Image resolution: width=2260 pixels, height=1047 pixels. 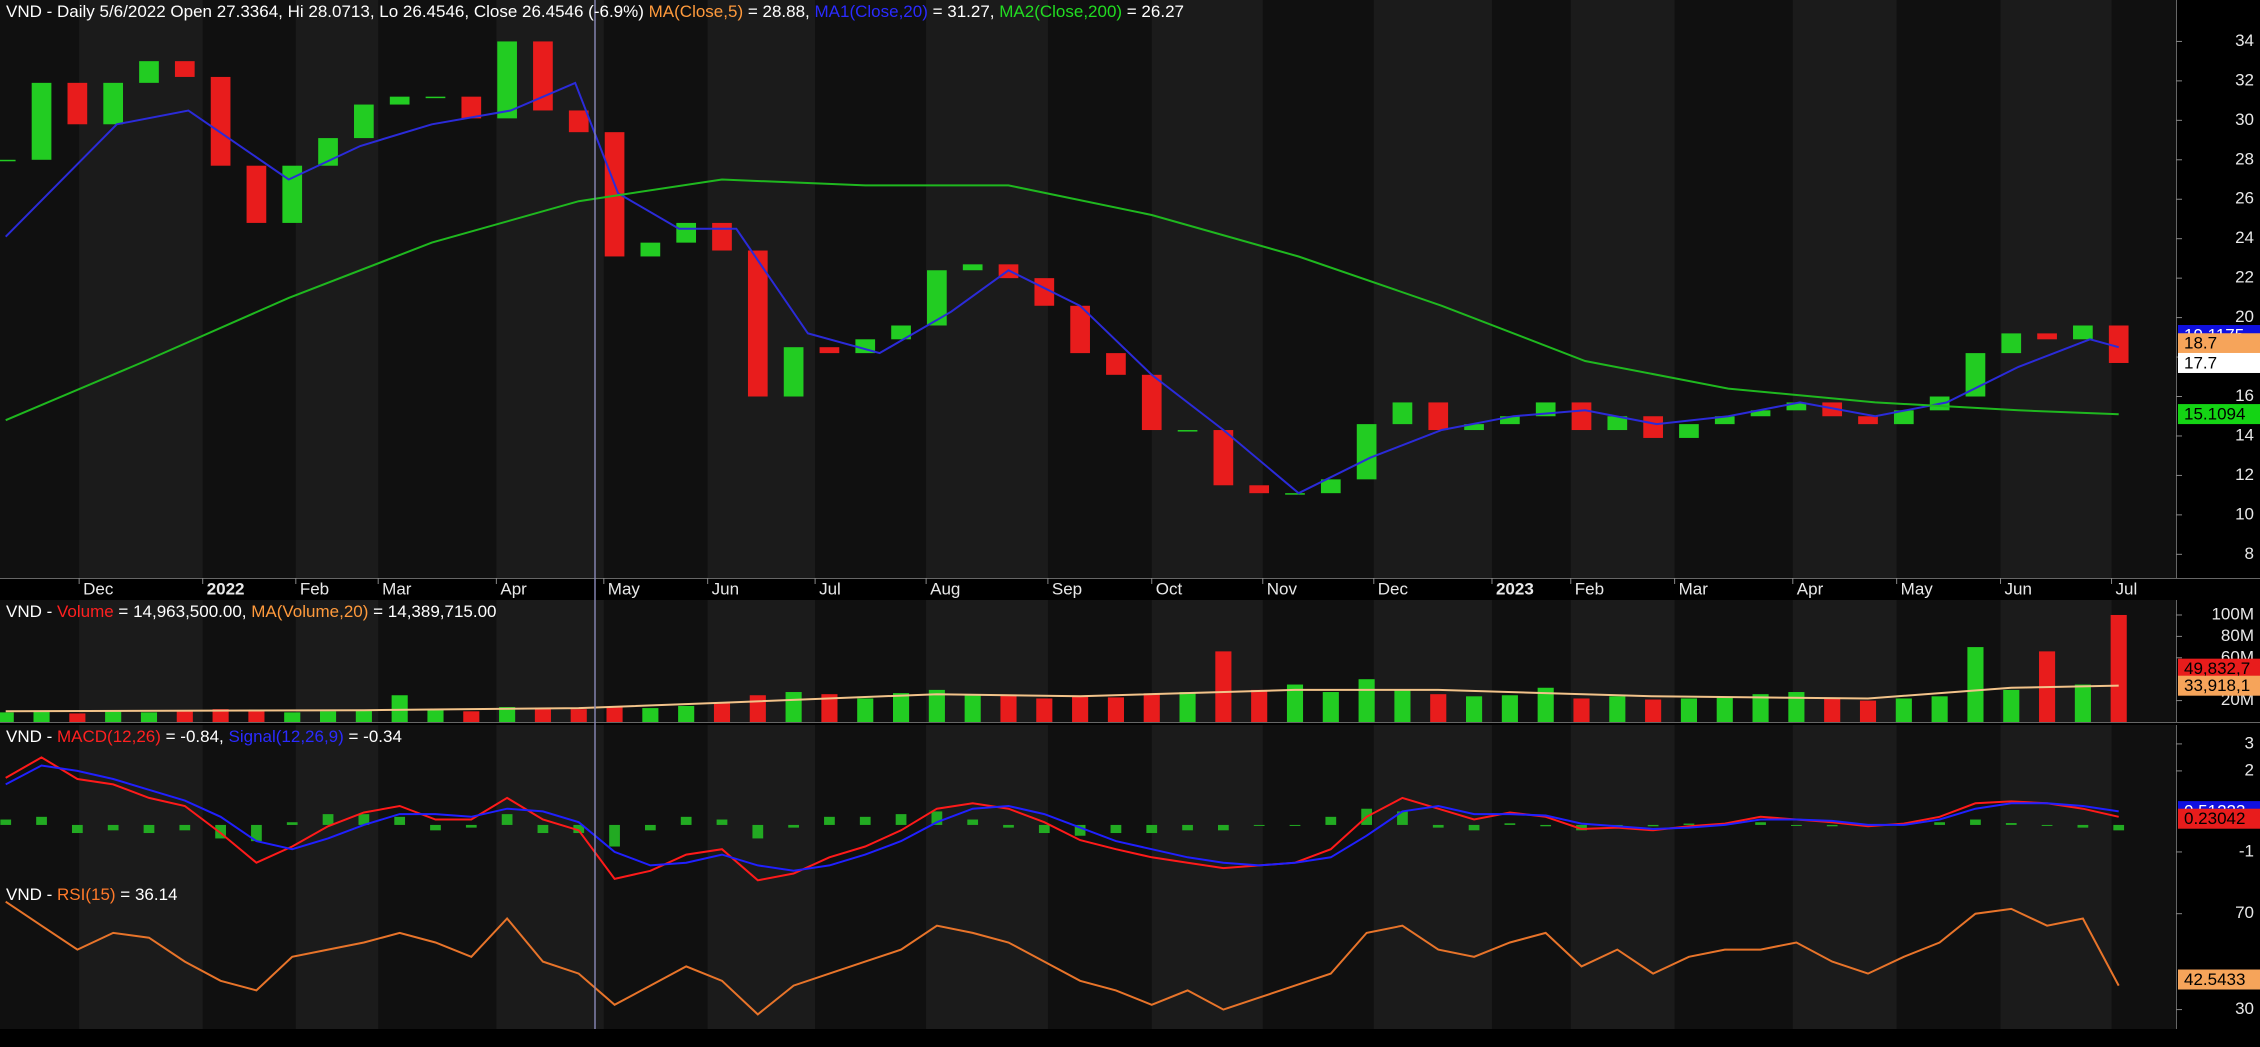 What do you see at coordinates (226, 588) in the screenshot?
I see `x-tick-label: 2022` at bounding box center [226, 588].